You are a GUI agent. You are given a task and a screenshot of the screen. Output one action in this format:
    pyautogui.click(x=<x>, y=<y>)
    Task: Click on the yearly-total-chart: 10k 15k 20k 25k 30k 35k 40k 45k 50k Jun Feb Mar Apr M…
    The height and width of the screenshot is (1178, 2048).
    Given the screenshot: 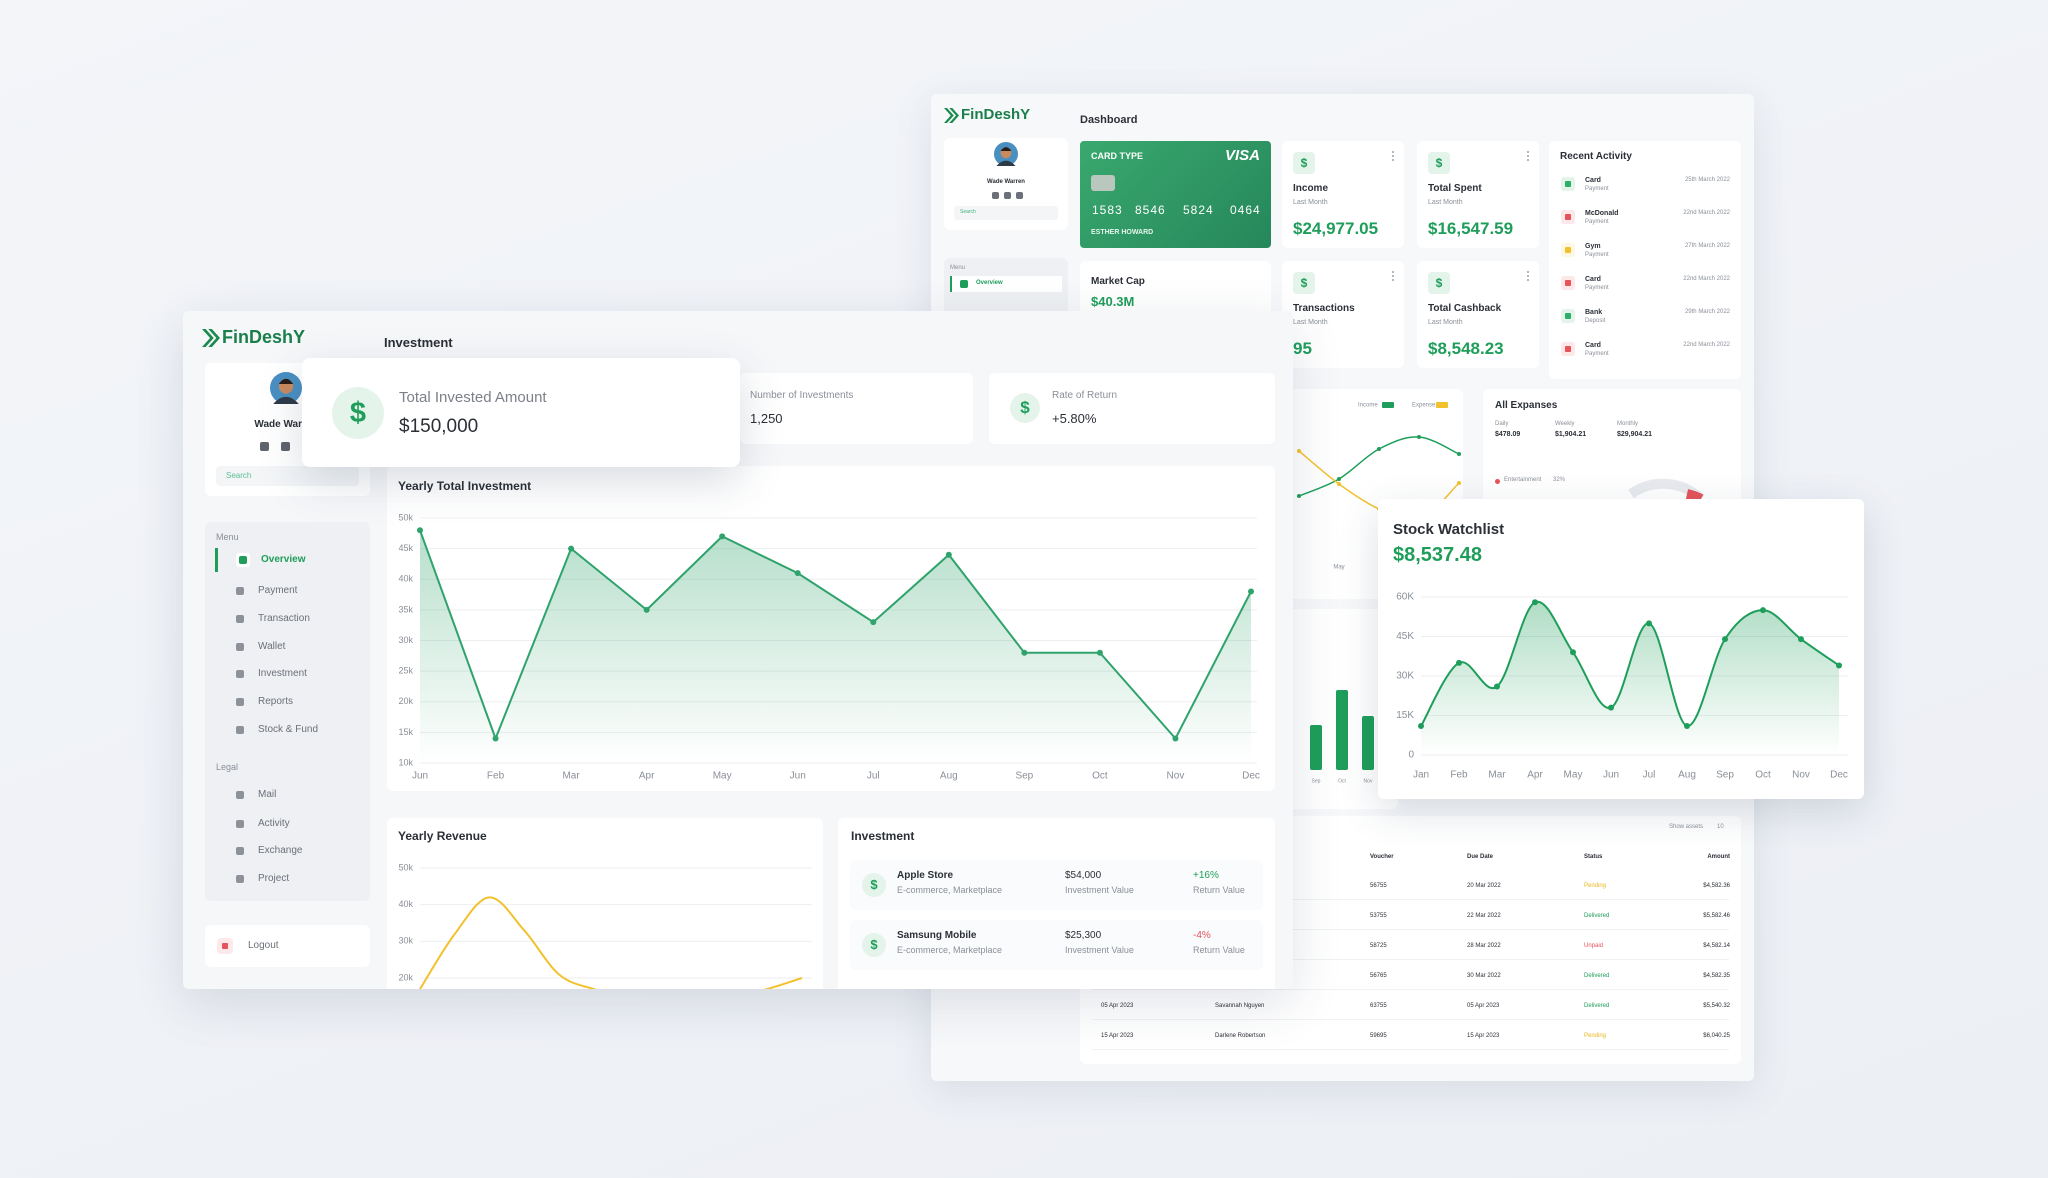 What is the action you would take?
    pyautogui.click(x=829, y=647)
    